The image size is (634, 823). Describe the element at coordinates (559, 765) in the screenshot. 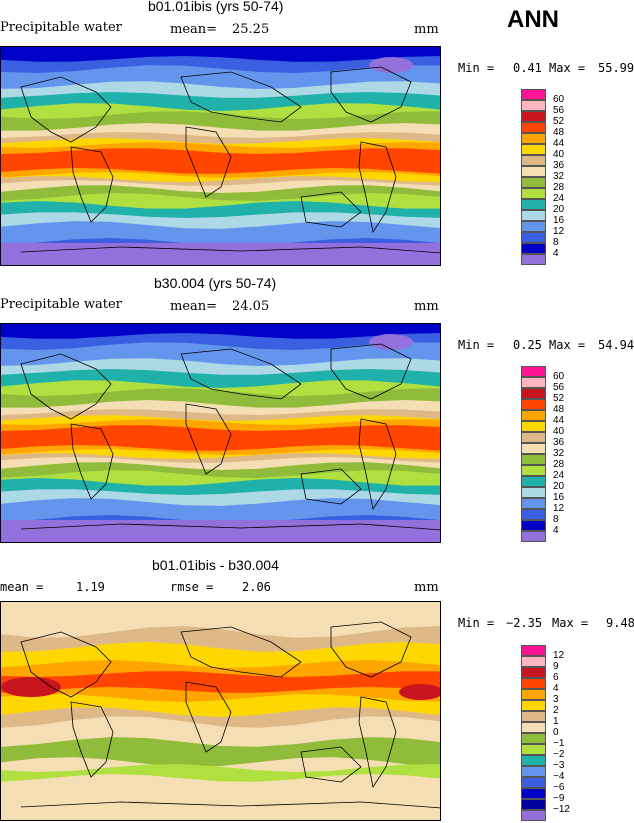

I see `colorbar-tick-label: −3` at that location.